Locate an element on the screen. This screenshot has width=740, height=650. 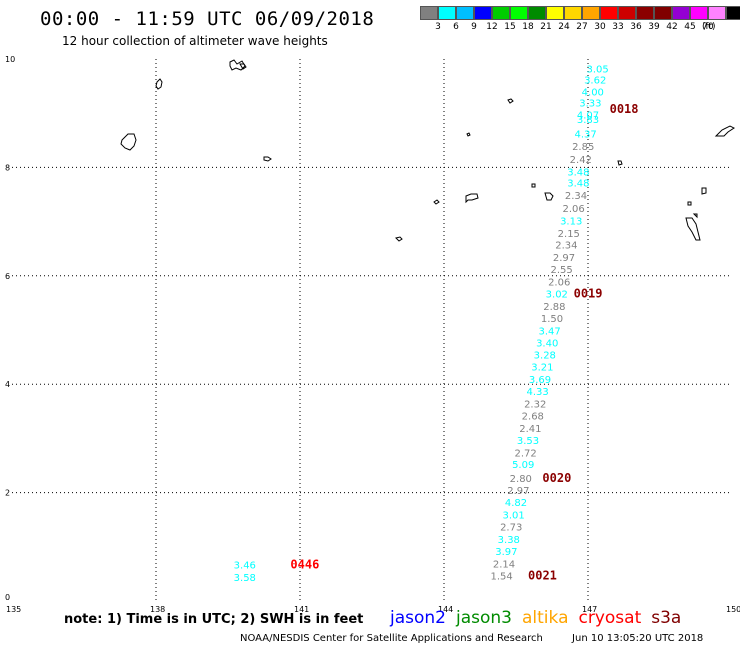
wave-height-label: 2.85 is located at coordinates (583, 147).